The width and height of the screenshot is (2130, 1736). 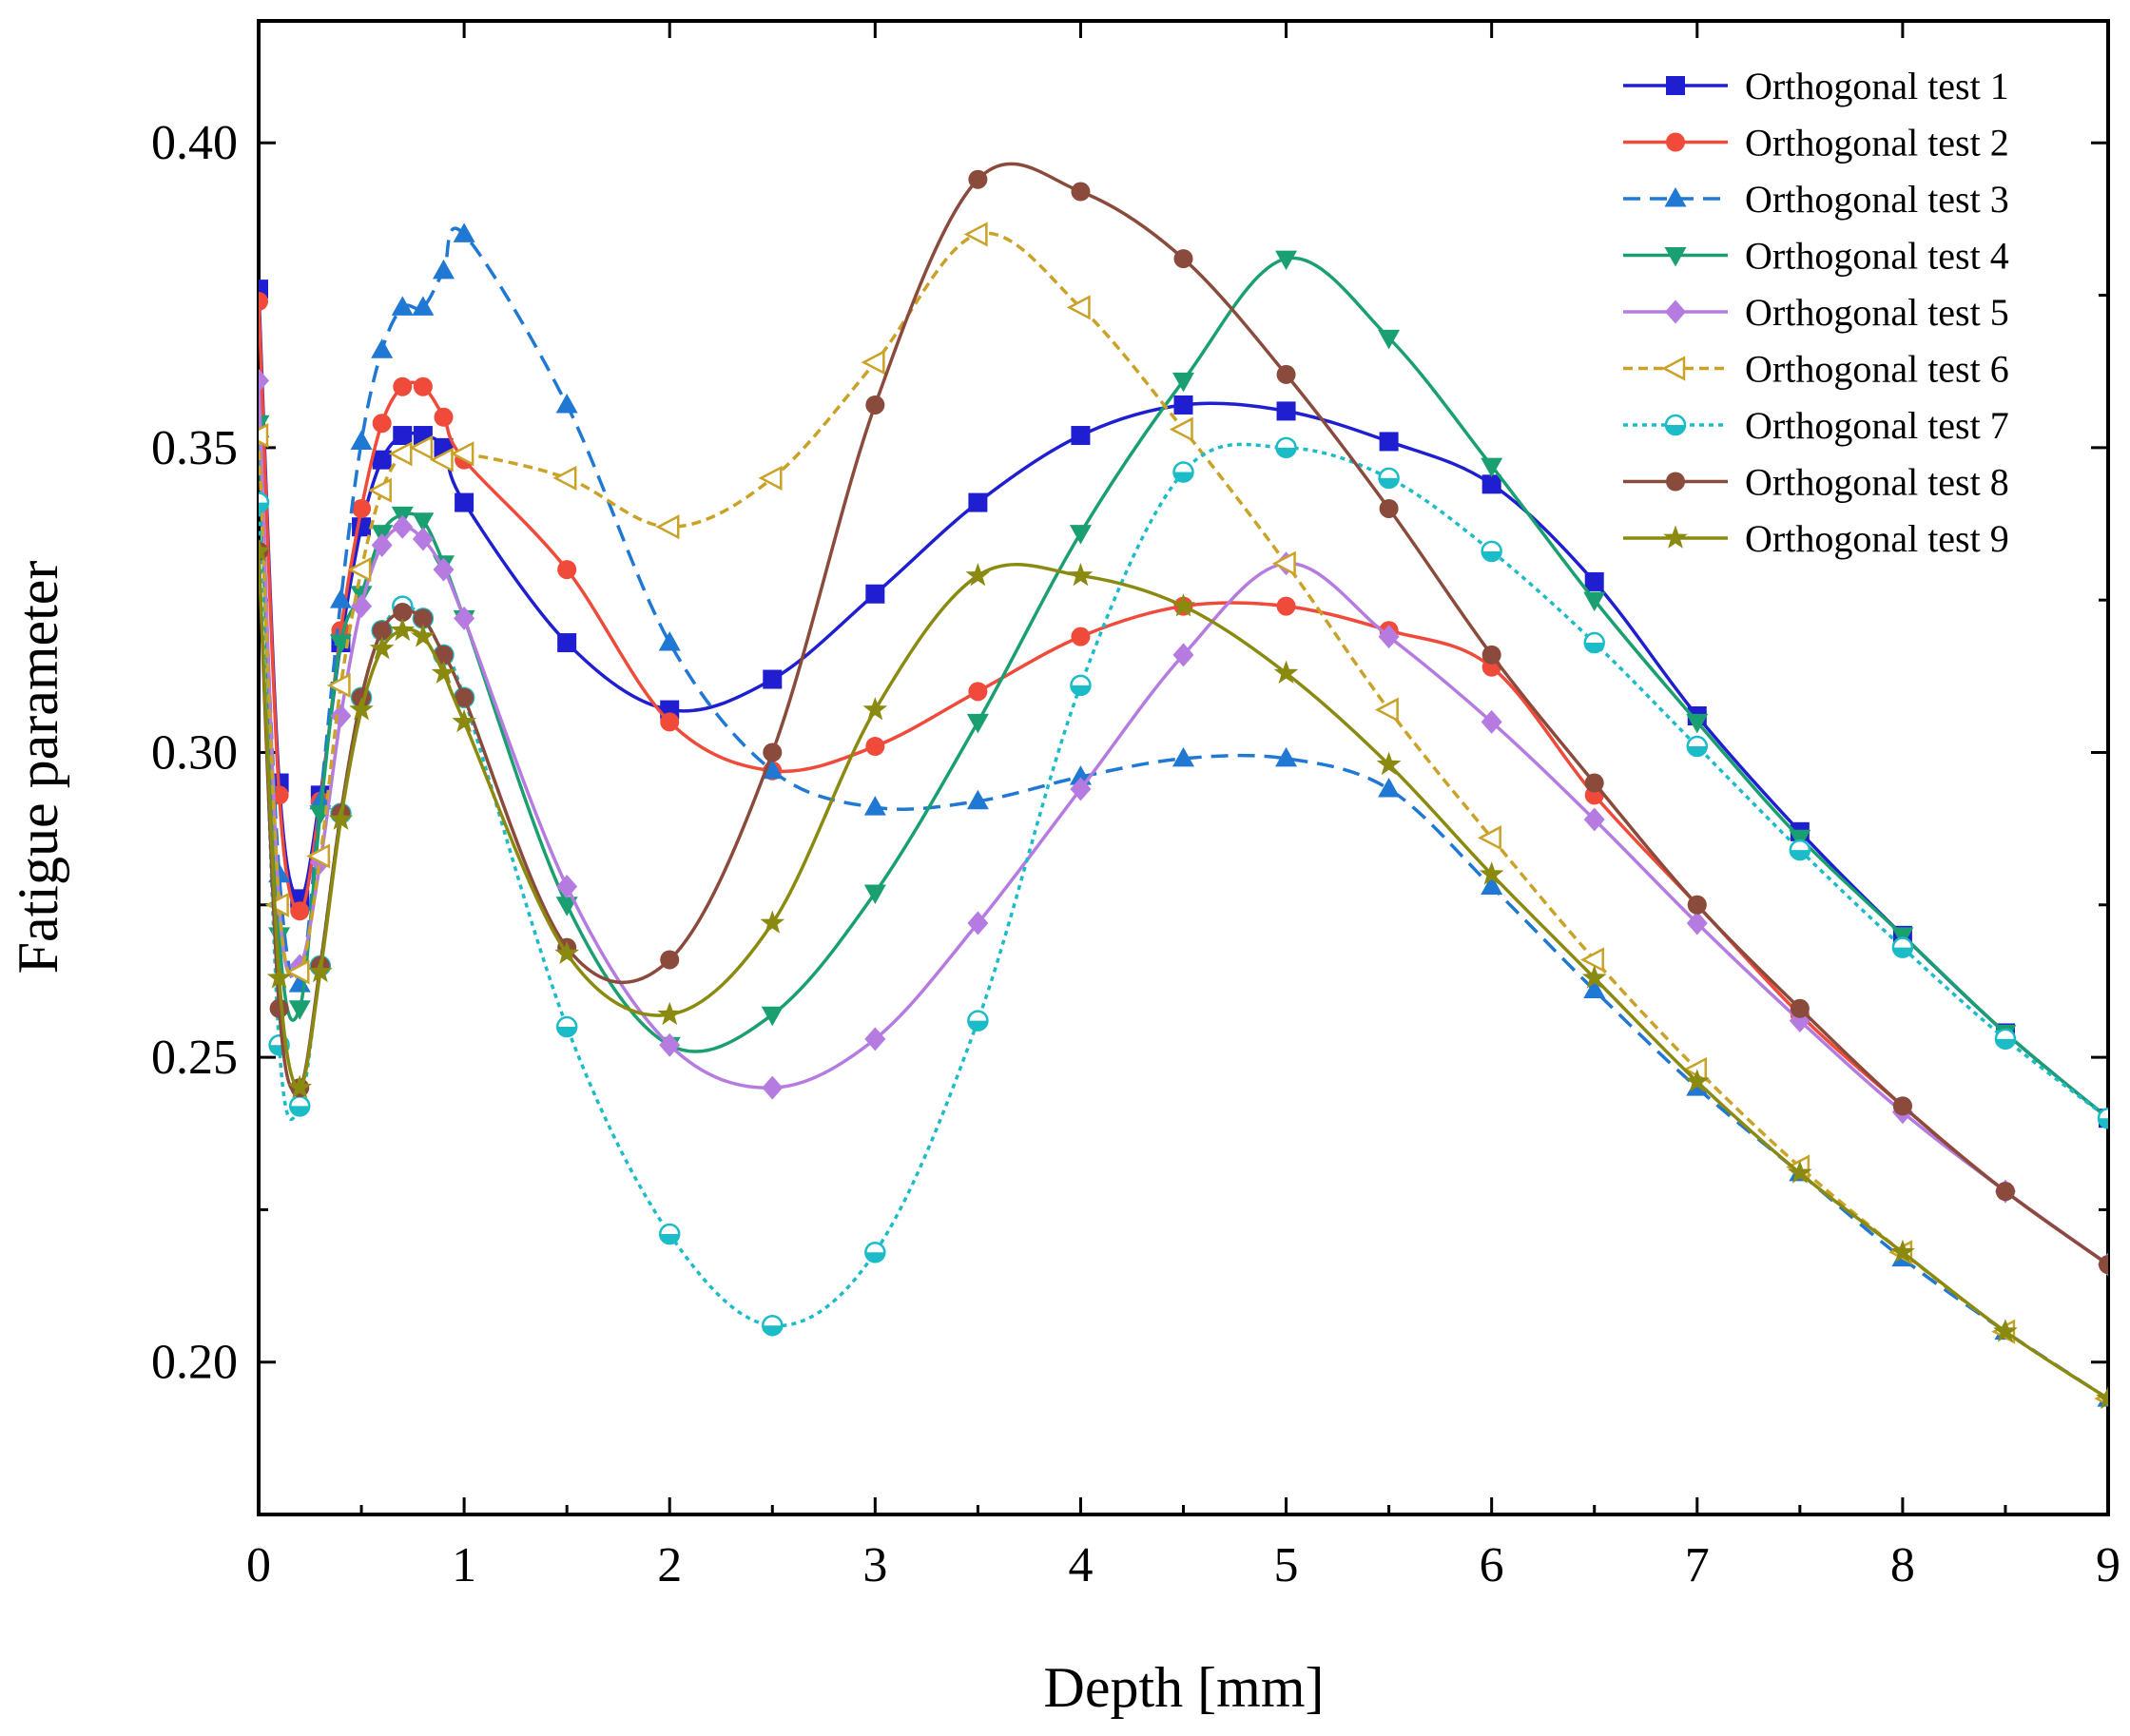 What do you see at coordinates (195, 448) in the screenshot?
I see `y-tick-label: 0.35` at bounding box center [195, 448].